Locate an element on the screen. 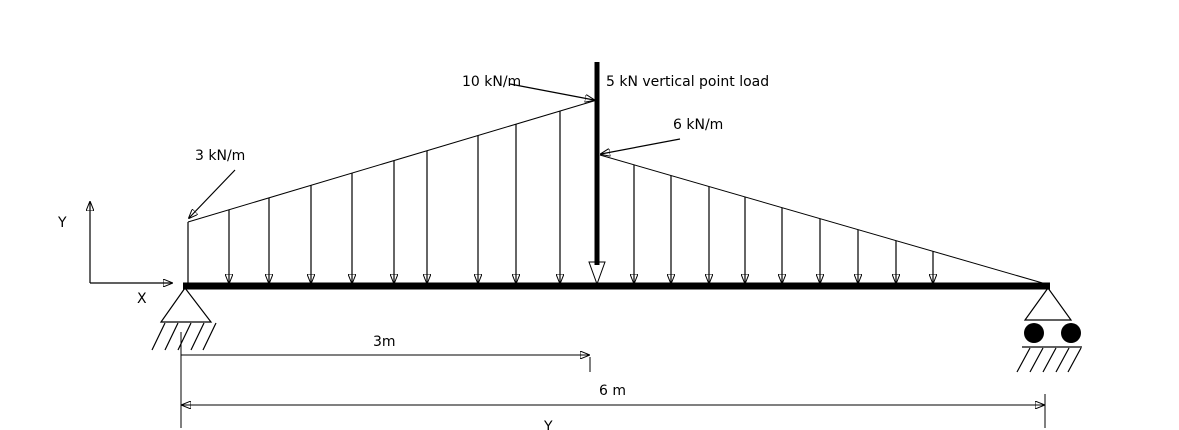 This screenshot has width=1179, height=430. load-outline-left is located at coordinates (392, 161).